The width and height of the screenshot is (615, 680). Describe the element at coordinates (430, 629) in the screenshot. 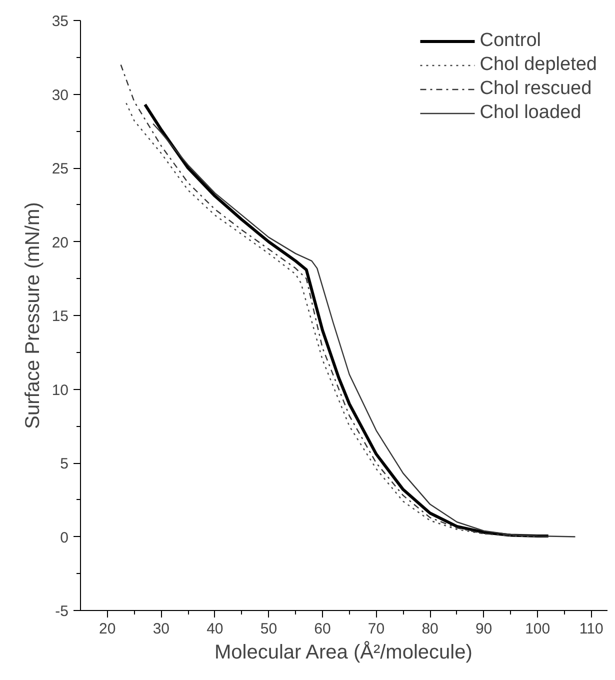

I see `x-tick-label: 80` at that location.